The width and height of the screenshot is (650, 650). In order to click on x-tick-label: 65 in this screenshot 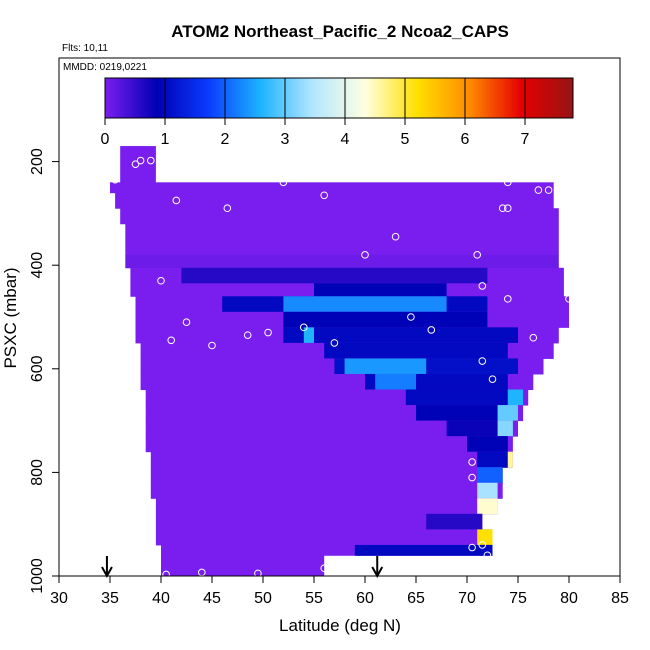, I will do `click(416, 598)`.